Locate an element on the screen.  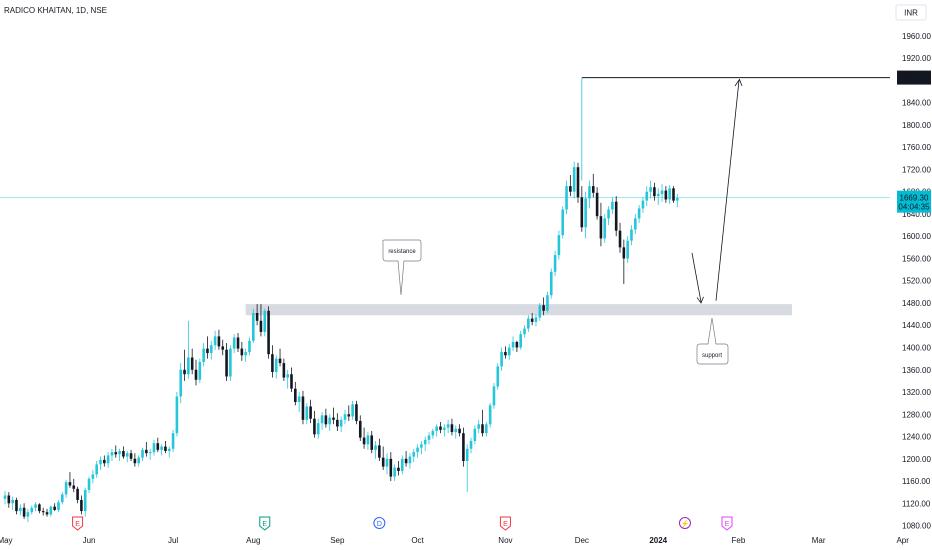
currency-badge: INR is located at coordinates (911, 12).